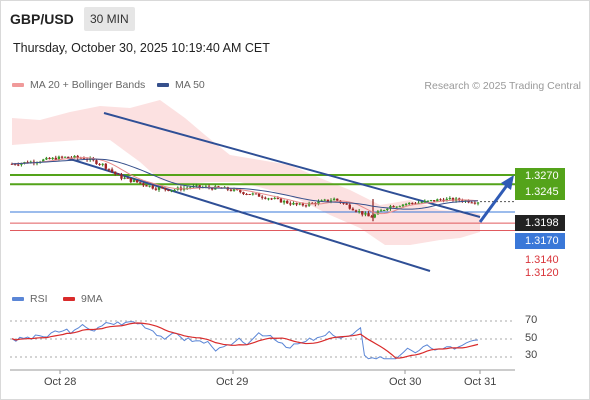 Image resolution: width=590 pixels, height=400 pixels. Describe the element at coordinates (69, 299) in the screenshot. I see `ma9-swatch` at that location.